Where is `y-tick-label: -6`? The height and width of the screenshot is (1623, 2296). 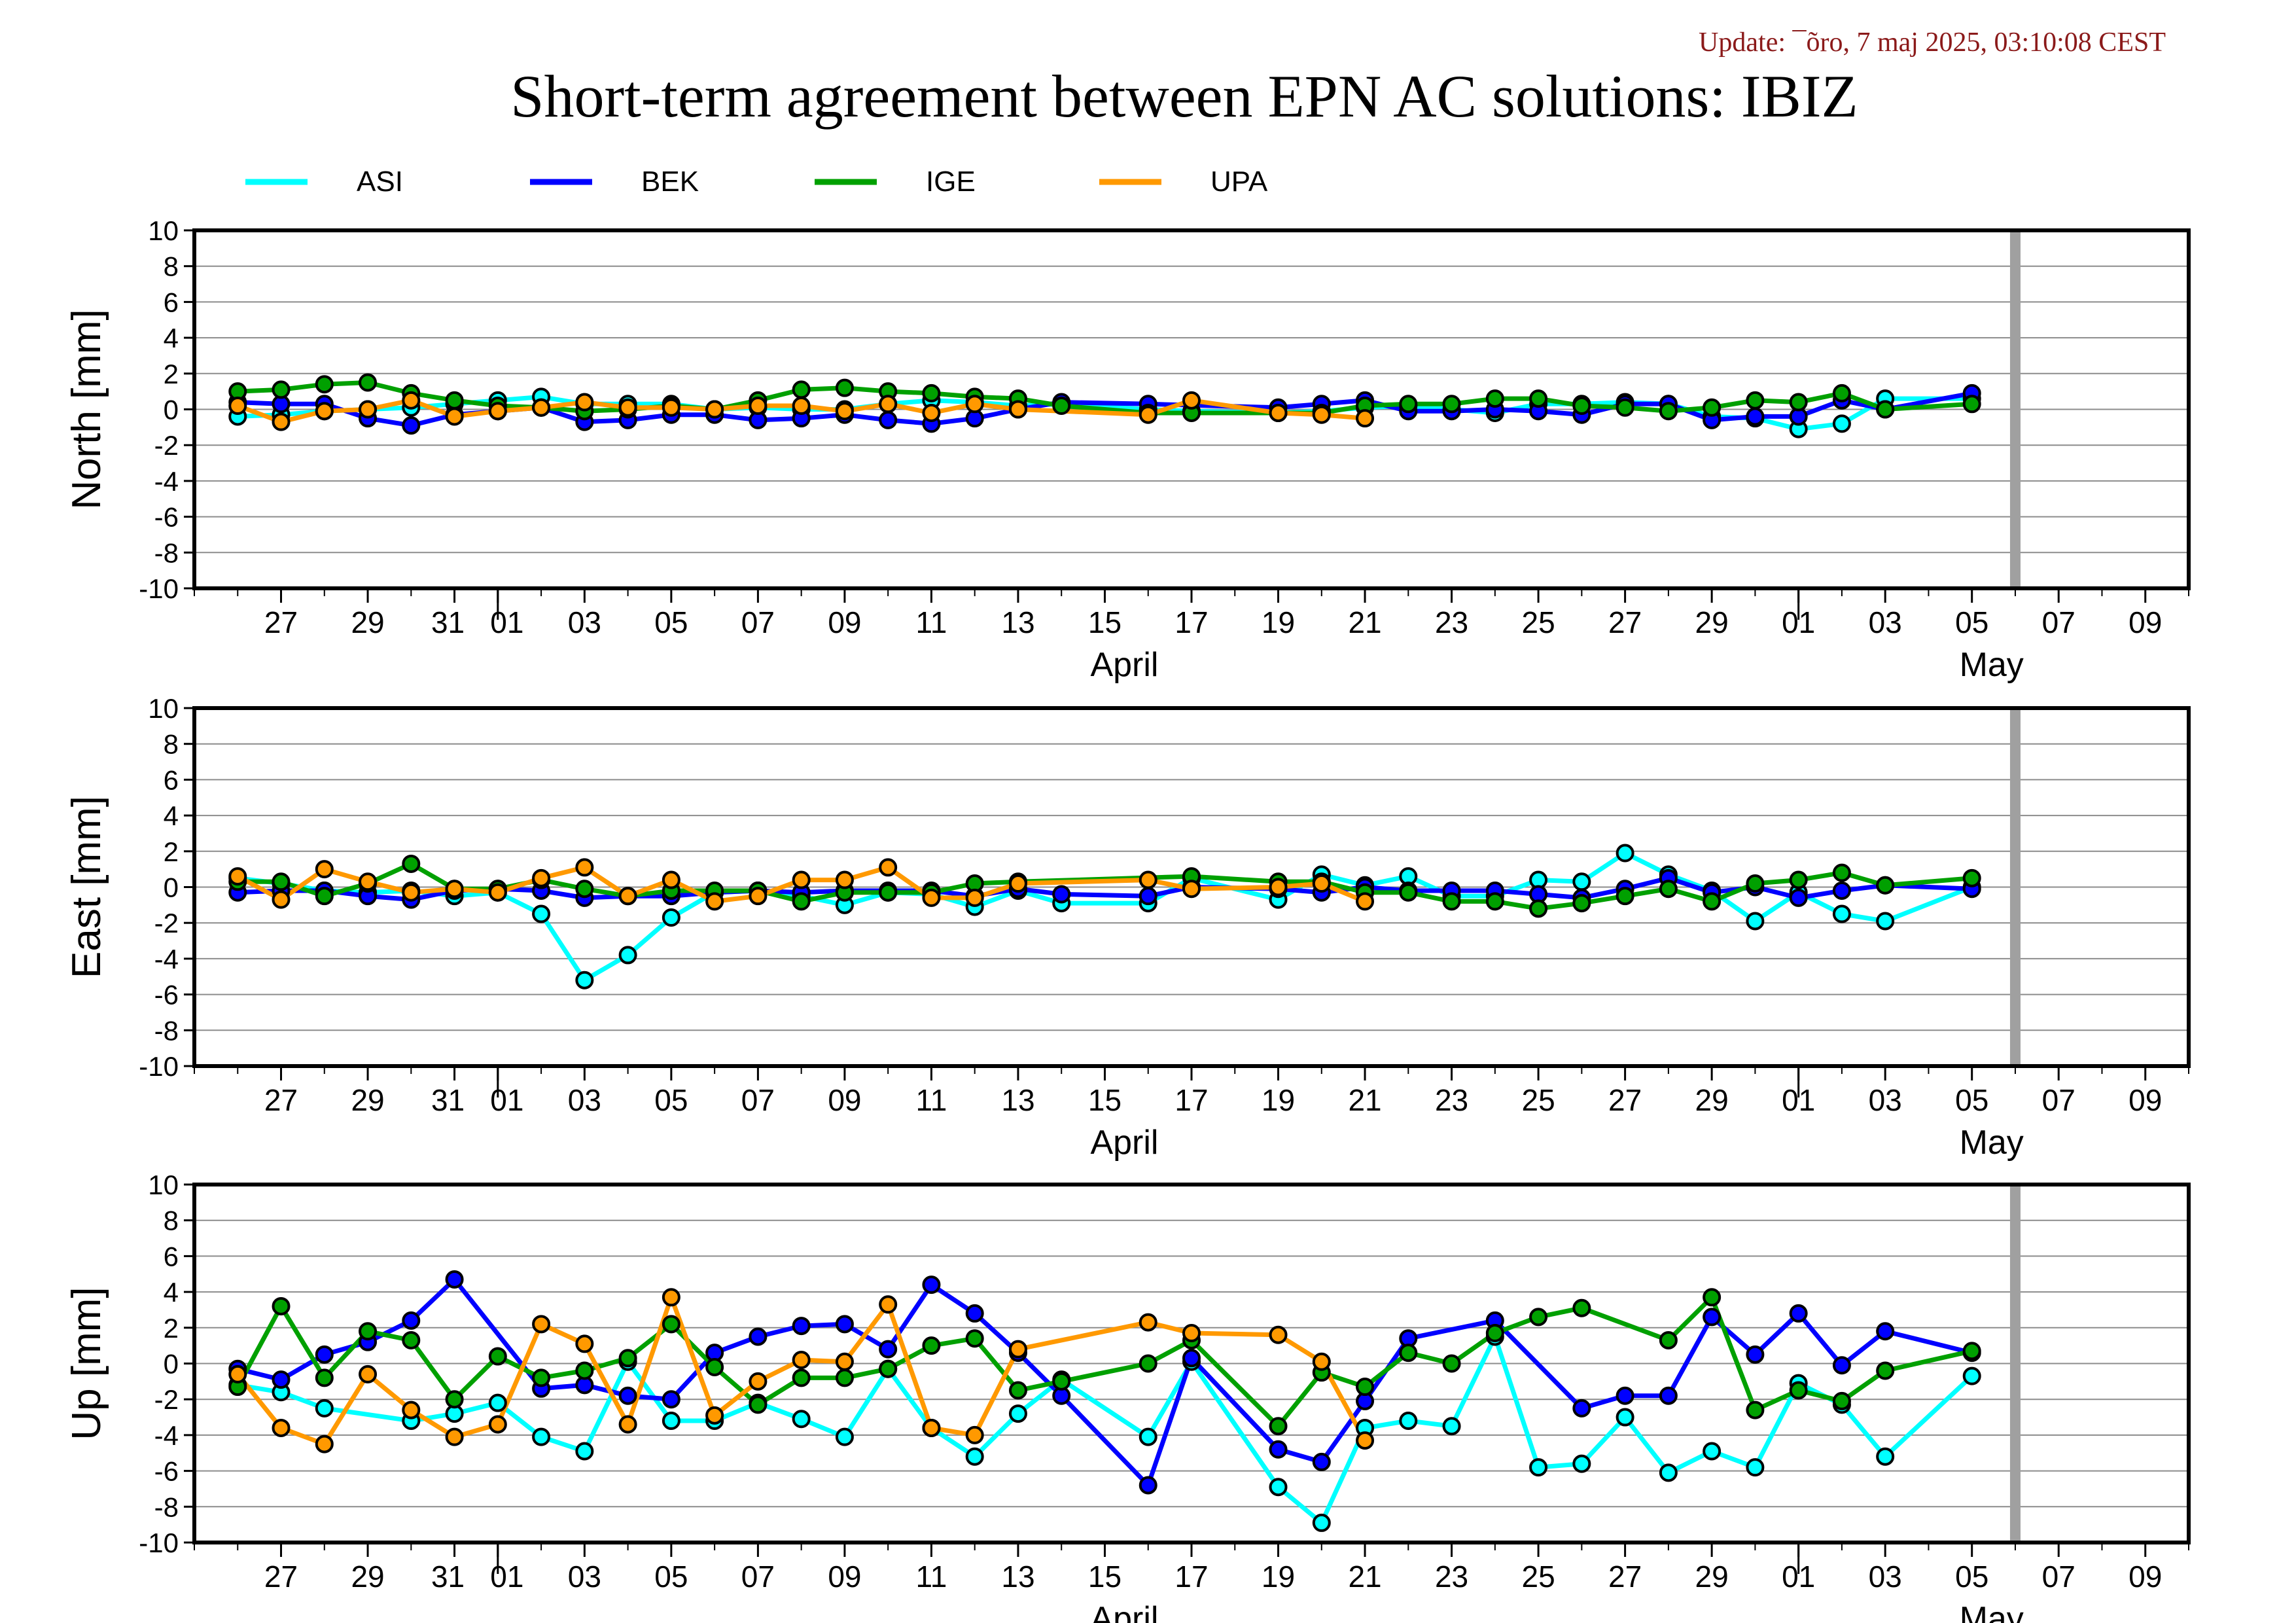
y-tick-label: -6 is located at coordinates (166, 1472).